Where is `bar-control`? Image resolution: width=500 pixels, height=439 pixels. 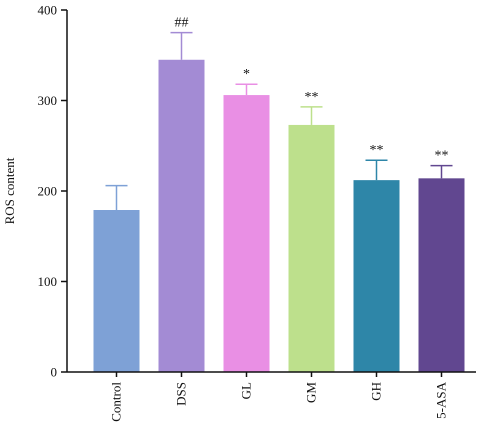
bar-control is located at coordinates (116, 291).